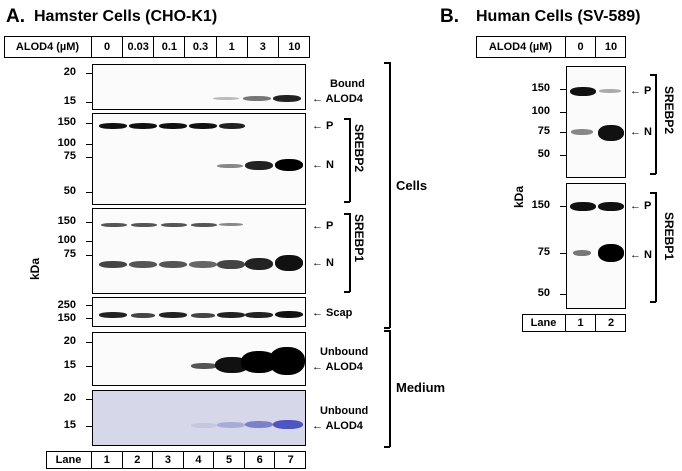 This screenshot has height=471, width=682. What do you see at coordinates (344, 411) in the screenshot?
I see `unbound-stain-label: Unbound` at bounding box center [344, 411].